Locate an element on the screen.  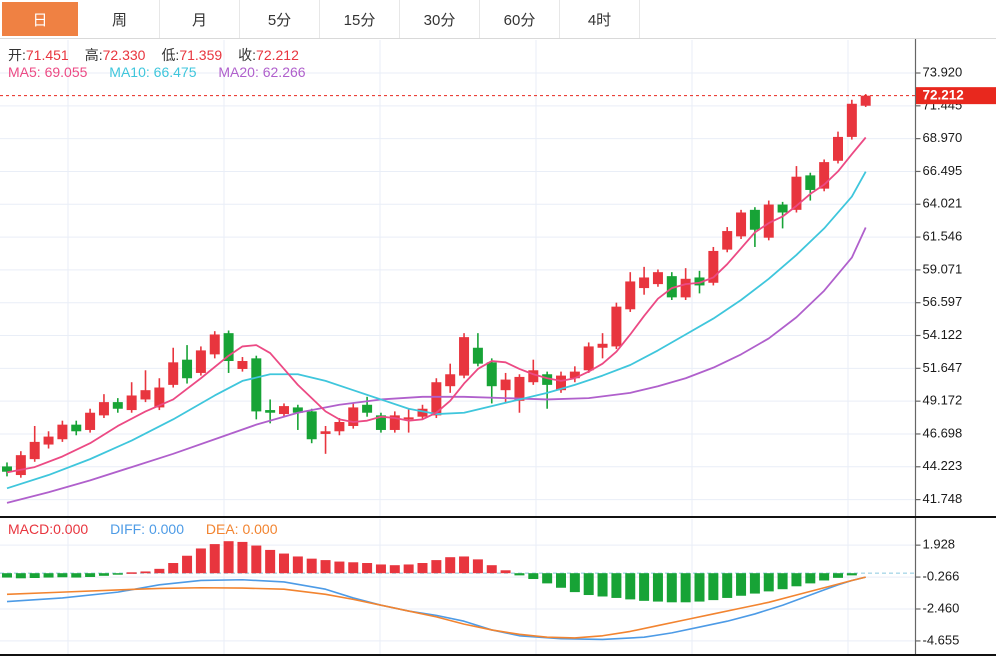
macd-legend: MACD:0.000 is located at coordinates (48, 529).